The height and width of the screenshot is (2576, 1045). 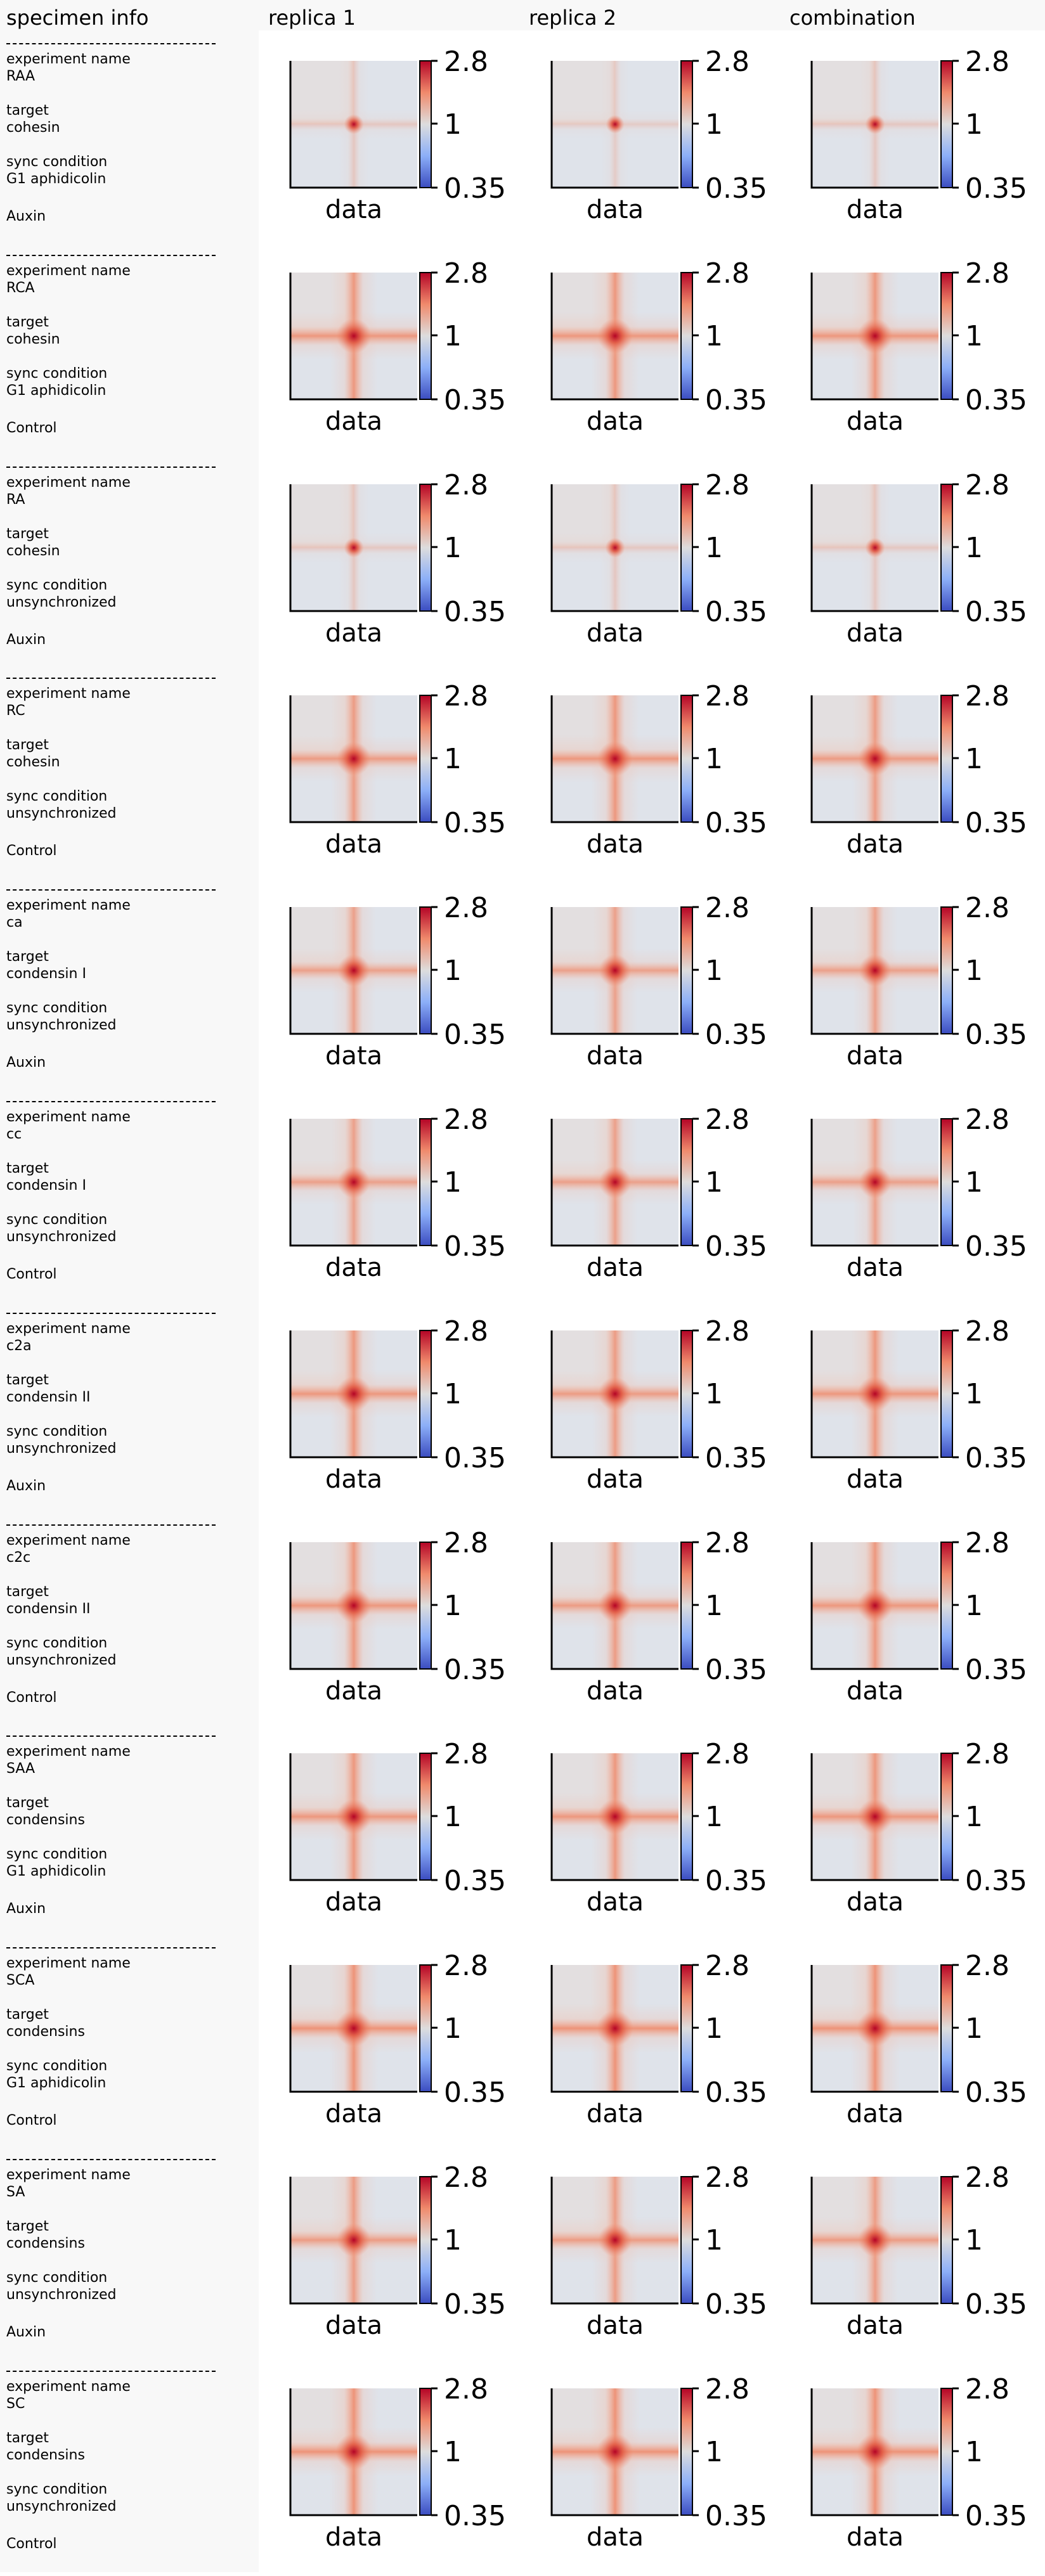 I want to click on sync-condition-value: G1 aphidicolin, so click(x=57, y=390).